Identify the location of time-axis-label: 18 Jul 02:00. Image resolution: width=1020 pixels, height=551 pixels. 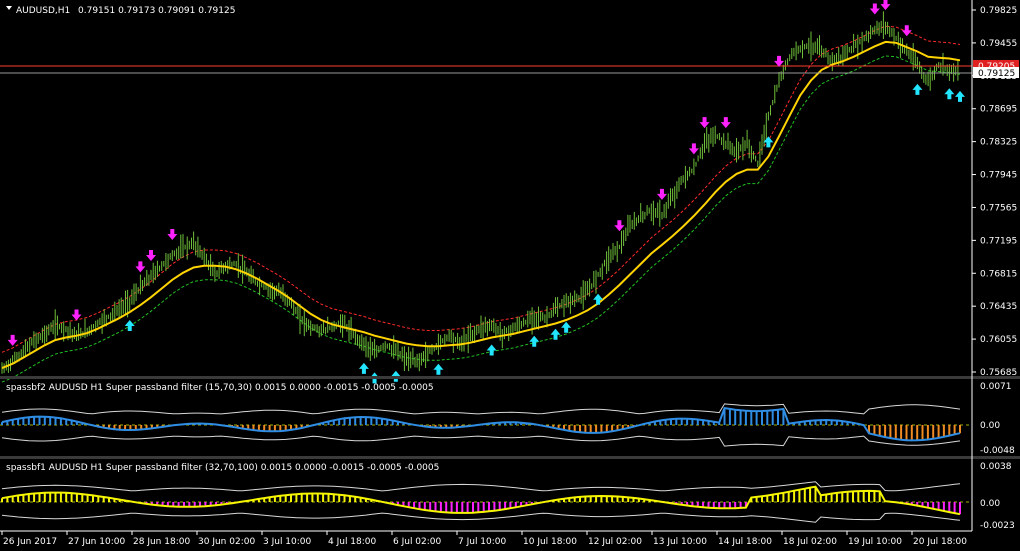
(810, 542).